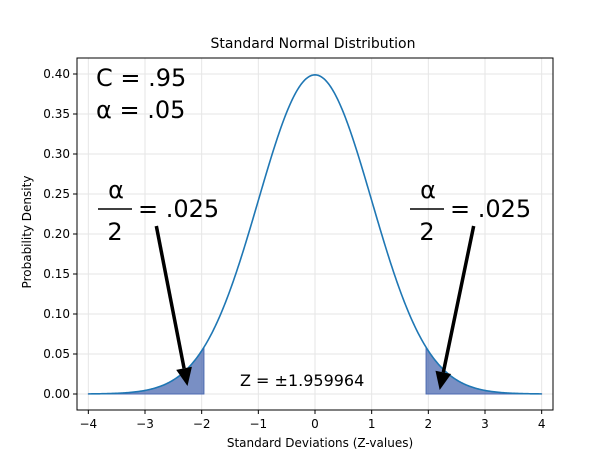 The height and width of the screenshot is (461, 614). What do you see at coordinates (542, 424) in the screenshot?
I see `x-tick-label: 4` at bounding box center [542, 424].